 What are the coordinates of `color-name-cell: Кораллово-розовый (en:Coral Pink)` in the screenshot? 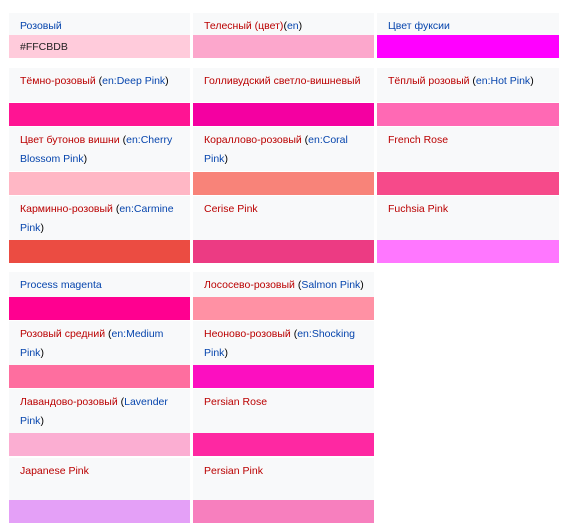 It's located at (283, 149).